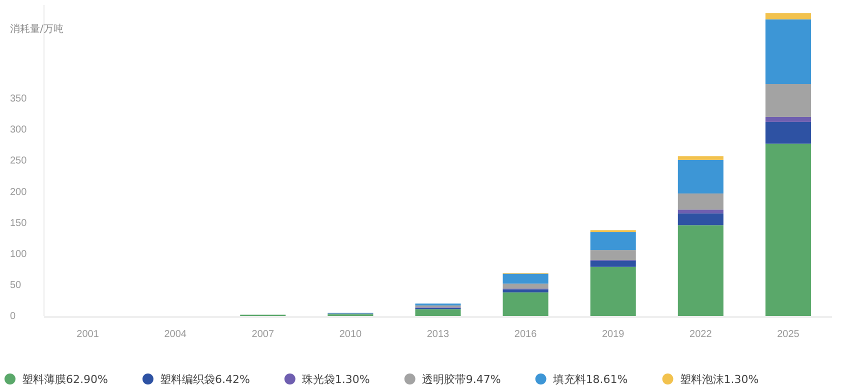  I want to click on y-tick-label: 300, so click(19, 130).